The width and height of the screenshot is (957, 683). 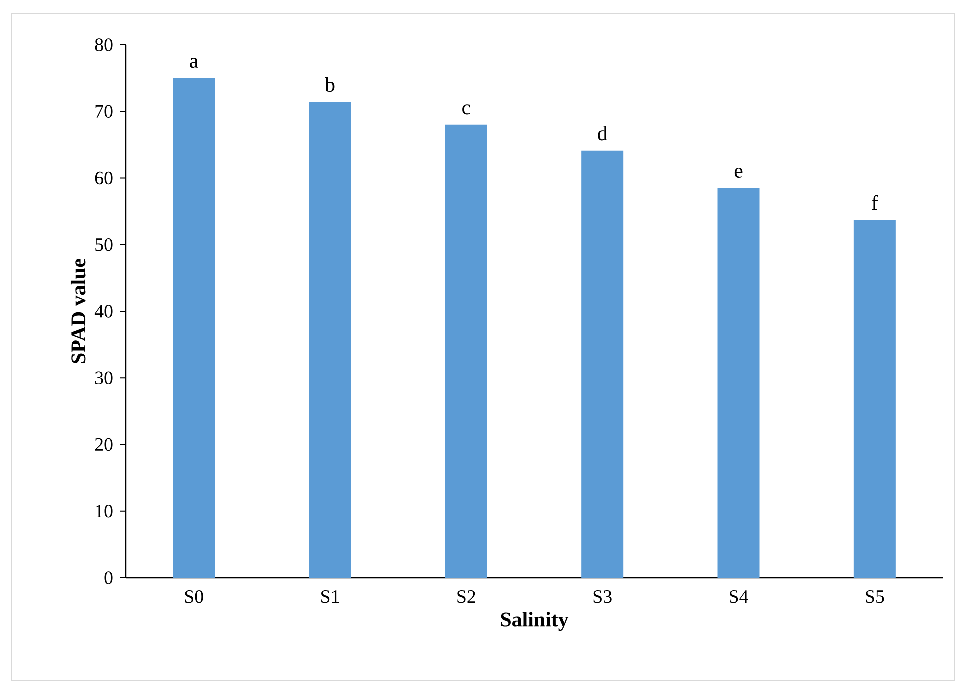 What do you see at coordinates (108, 578) in the screenshot?
I see `y-tick-label: 0` at bounding box center [108, 578].